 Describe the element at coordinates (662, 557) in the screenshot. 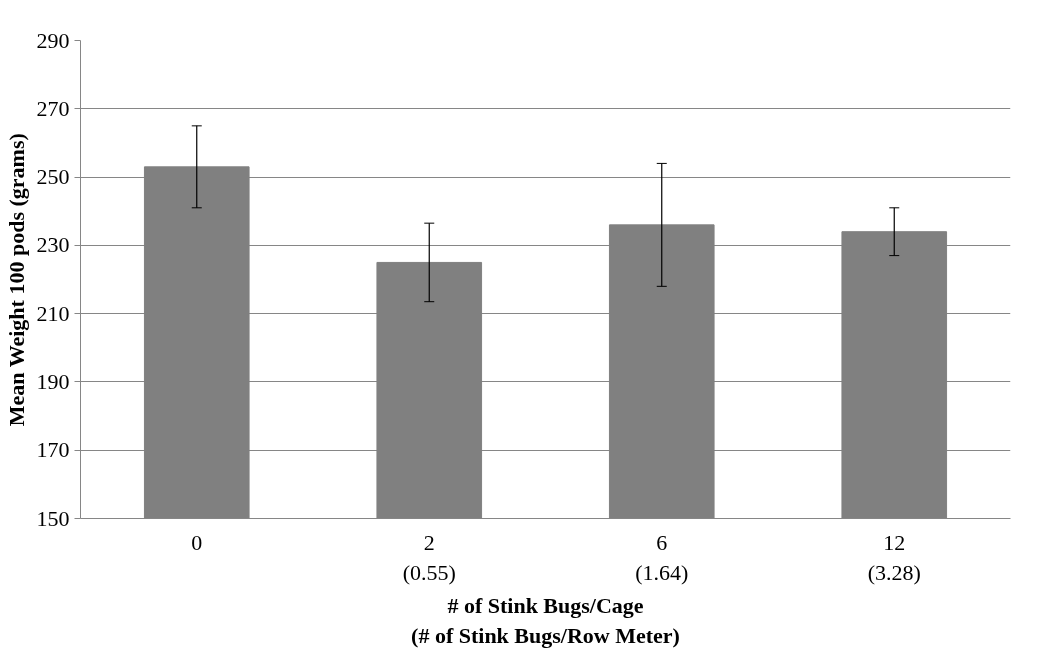

I see `x-tick-label: 6 (1.64)` at that location.